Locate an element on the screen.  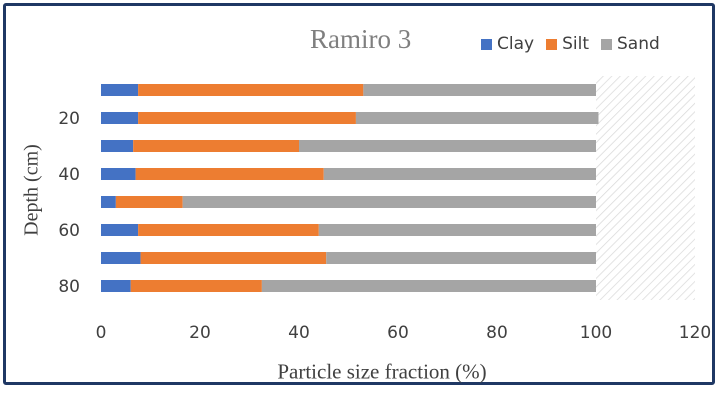
legend-label-silt: Silt is located at coordinates (575, 44).